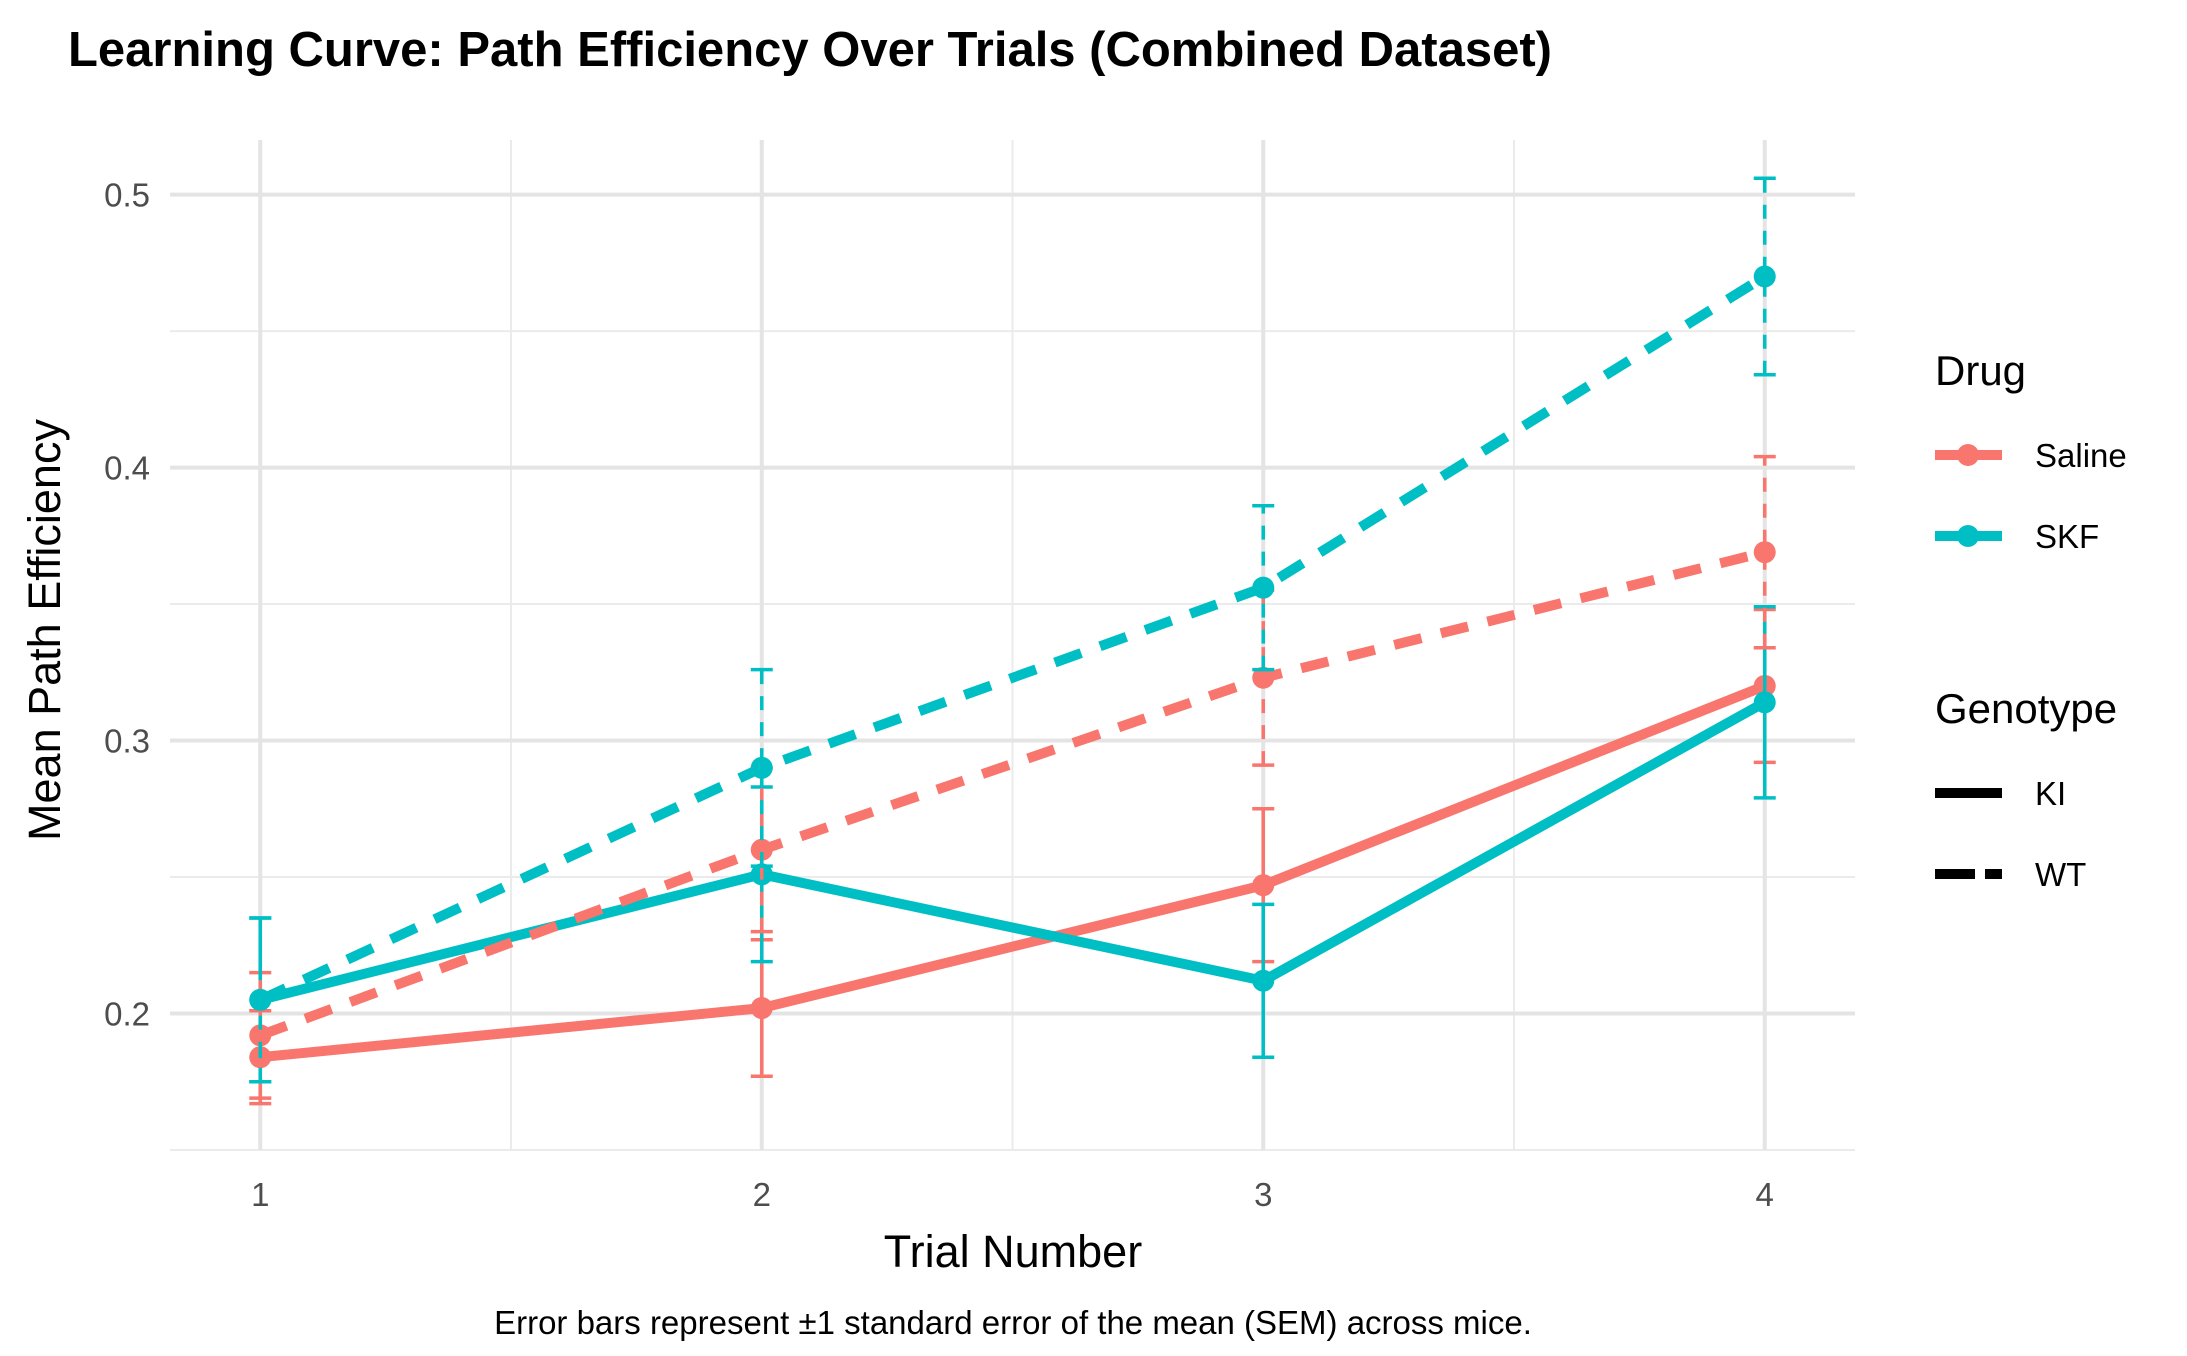  What do you see at coordinates (2081, 455) in the screenshot?
I see `legend-label-saline: Saline` at bounding box center [2081, 455].